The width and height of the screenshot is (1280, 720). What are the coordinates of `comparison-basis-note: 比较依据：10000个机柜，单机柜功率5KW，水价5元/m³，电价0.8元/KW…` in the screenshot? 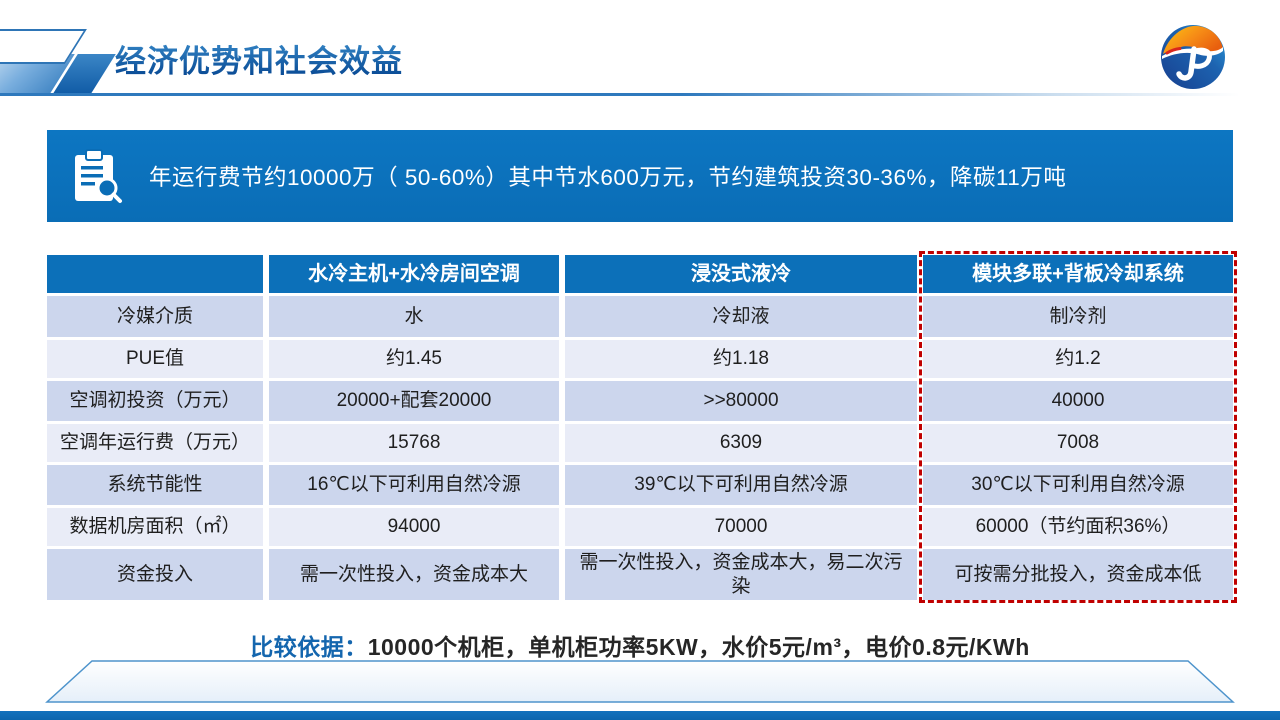 It's located at (640, 645).